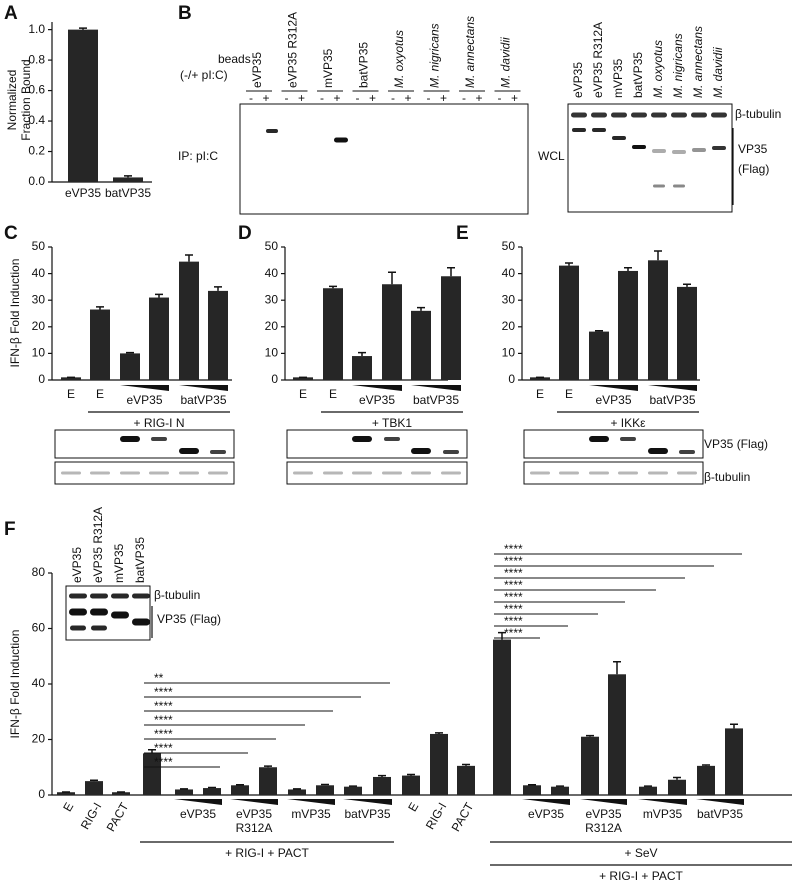 The image size is (800, 883). I want to click on y-tick-label: 40, so click(272, 273).